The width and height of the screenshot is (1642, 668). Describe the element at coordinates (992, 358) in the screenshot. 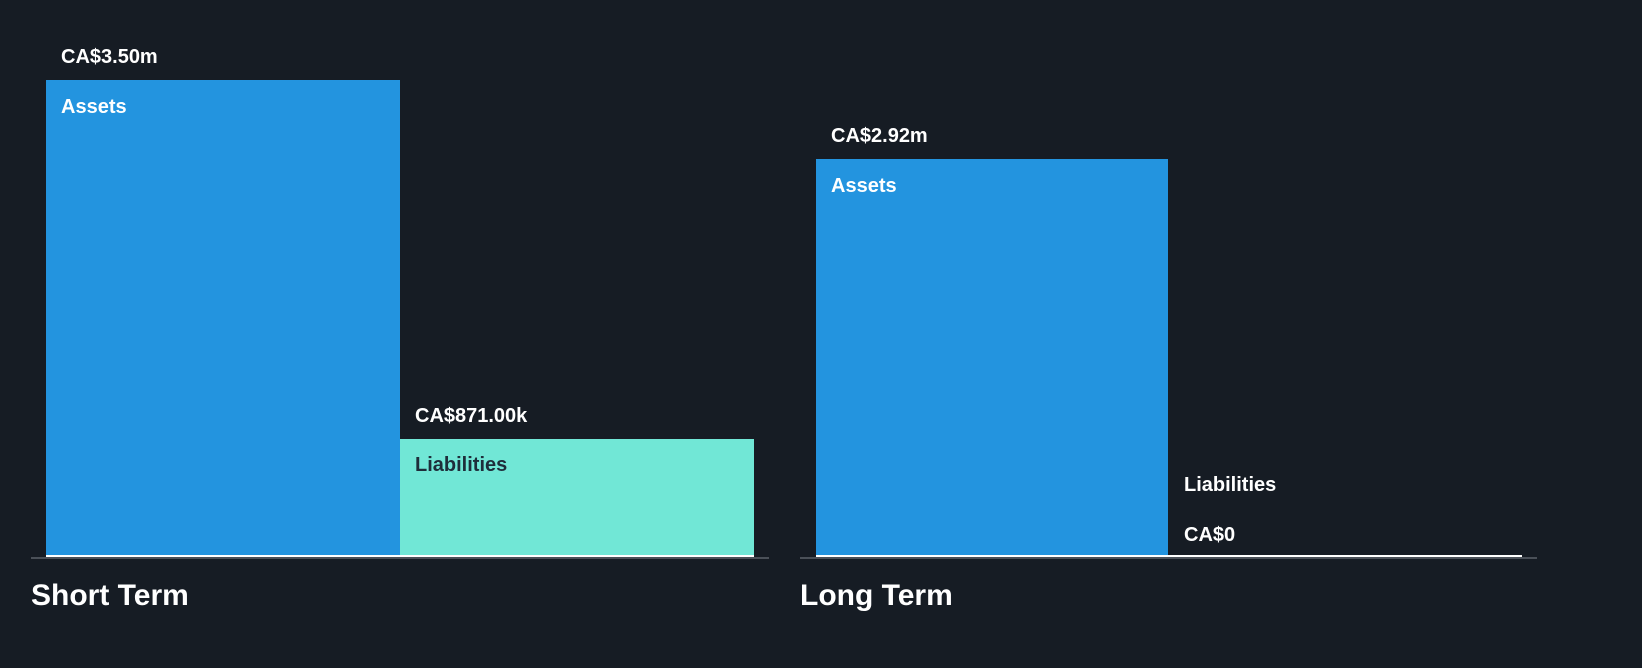

I see `long-term-assets-bar: Assets` at that location.